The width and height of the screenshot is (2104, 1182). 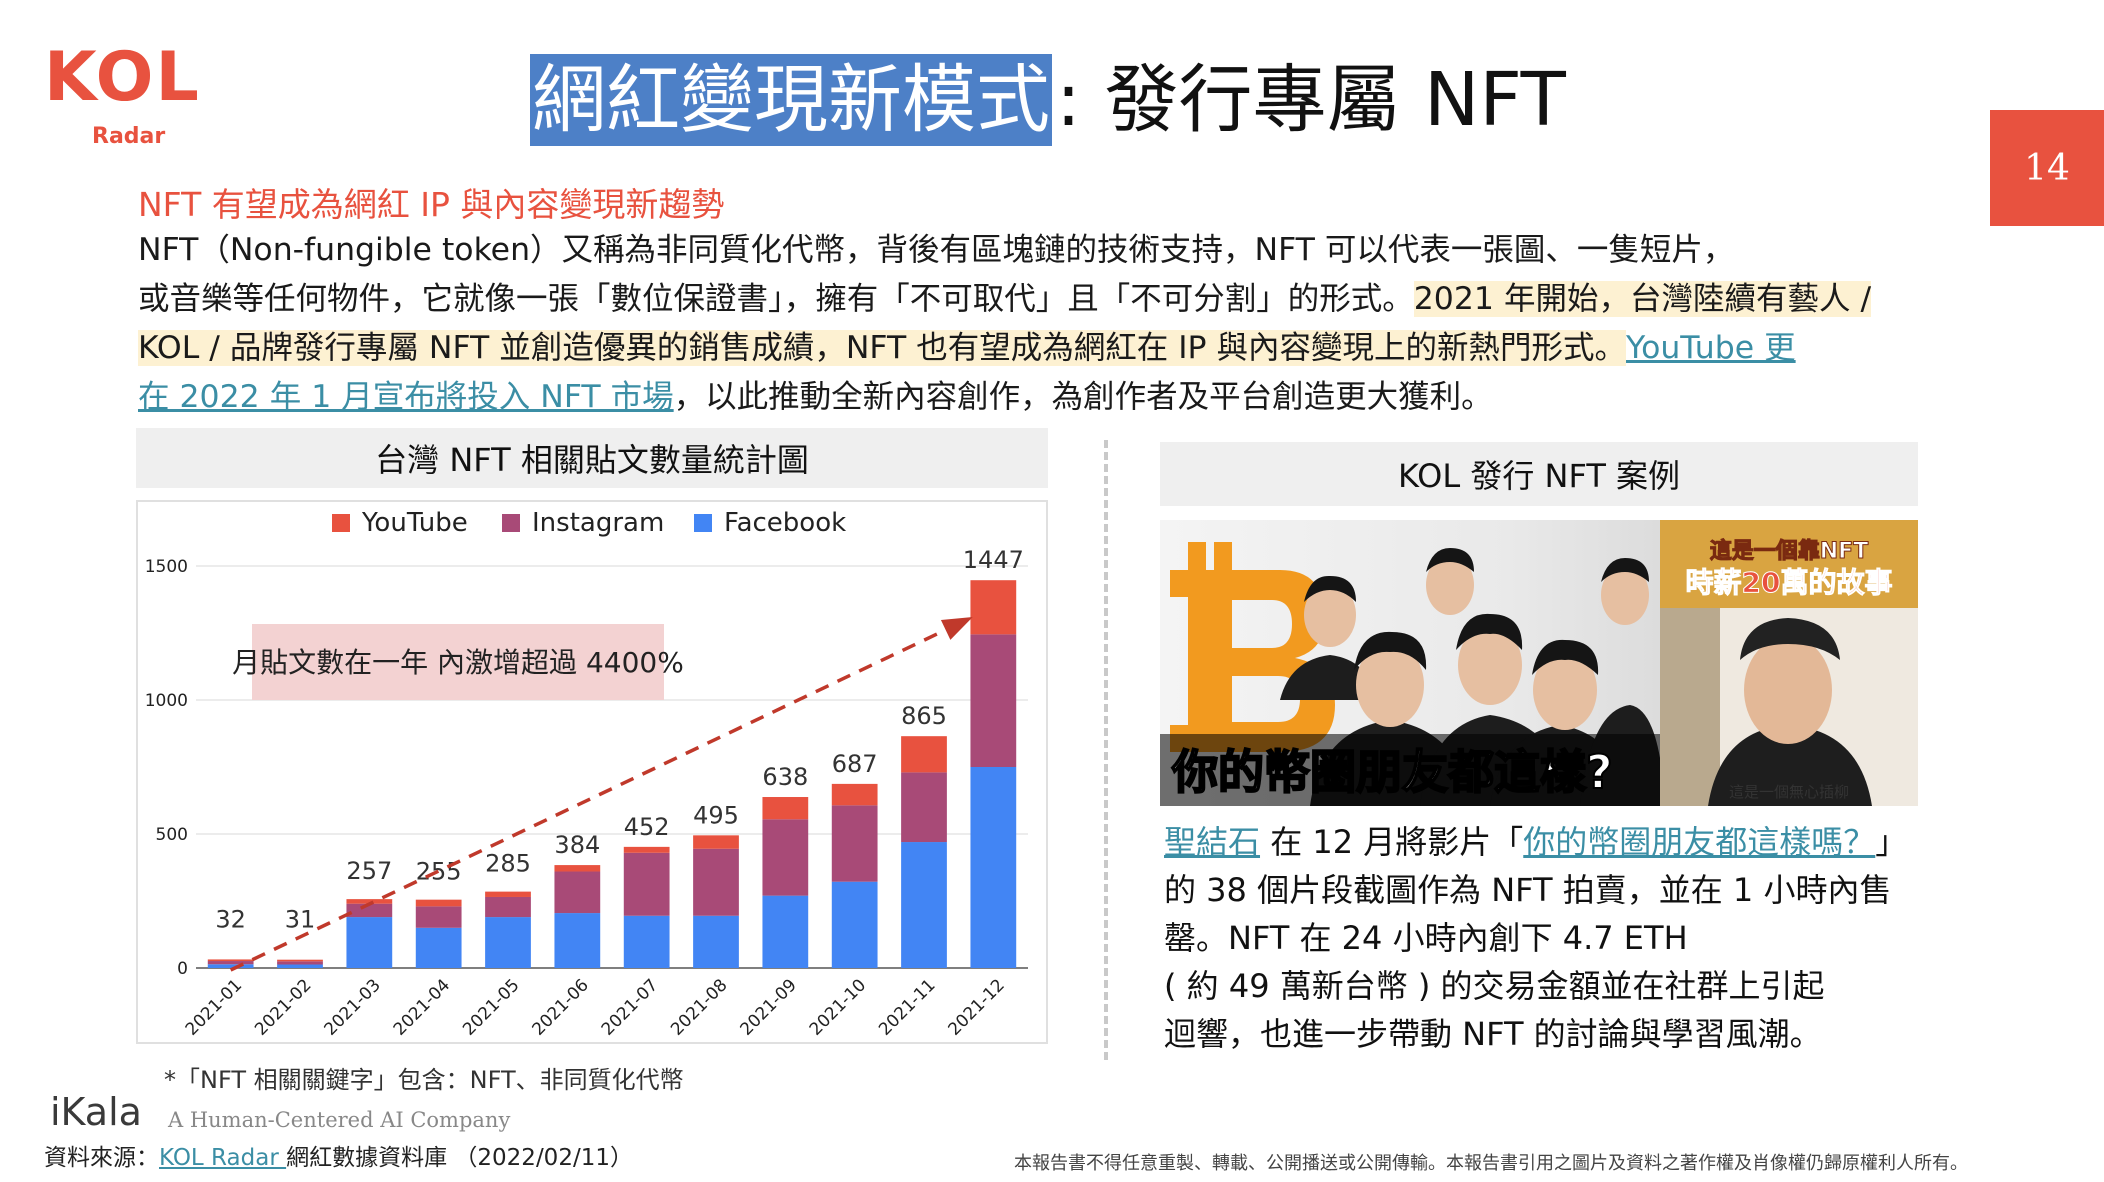 What do you see at coordinates (214, 1007) in the screenshot?
I see `x-tick-label: 2021-01` at bounding box center [214, 1007].